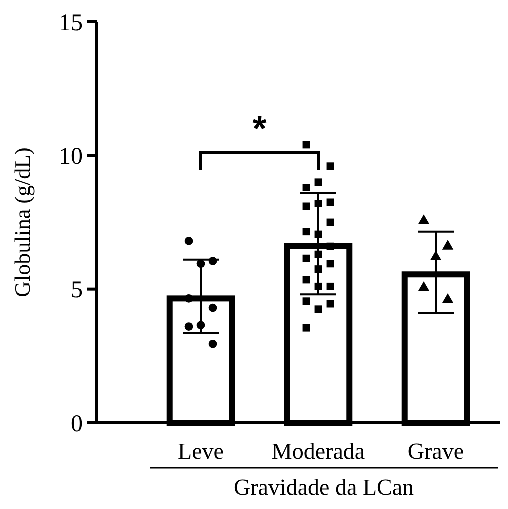  I want to click on y-axis-title: Globulina (g/dL), so click(22, 223).